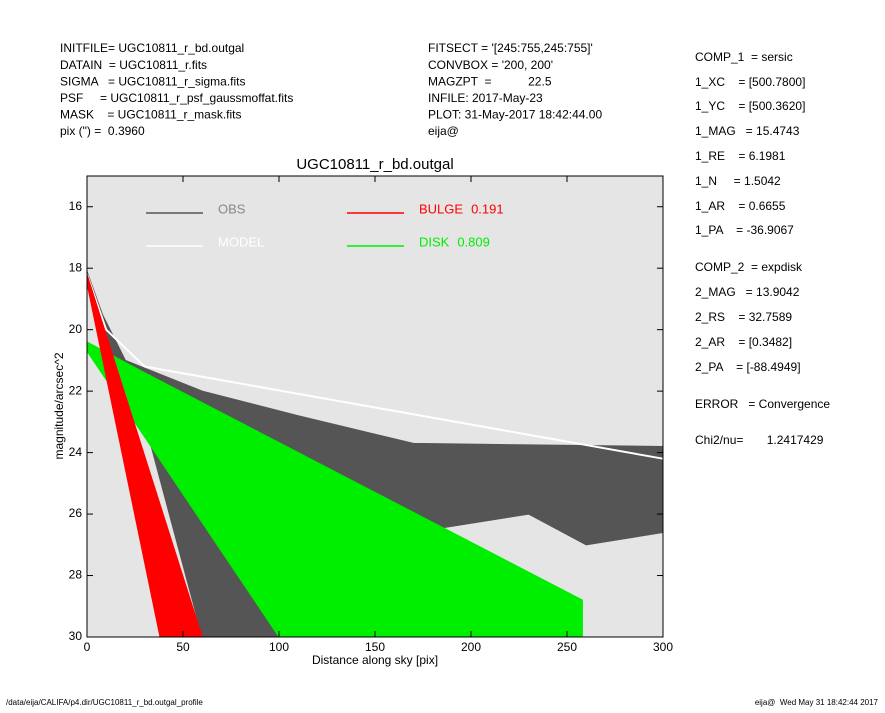  Describe the element at coordinates (76, 329) in the screenshot. I see `y-tick-label: 20` at that location.